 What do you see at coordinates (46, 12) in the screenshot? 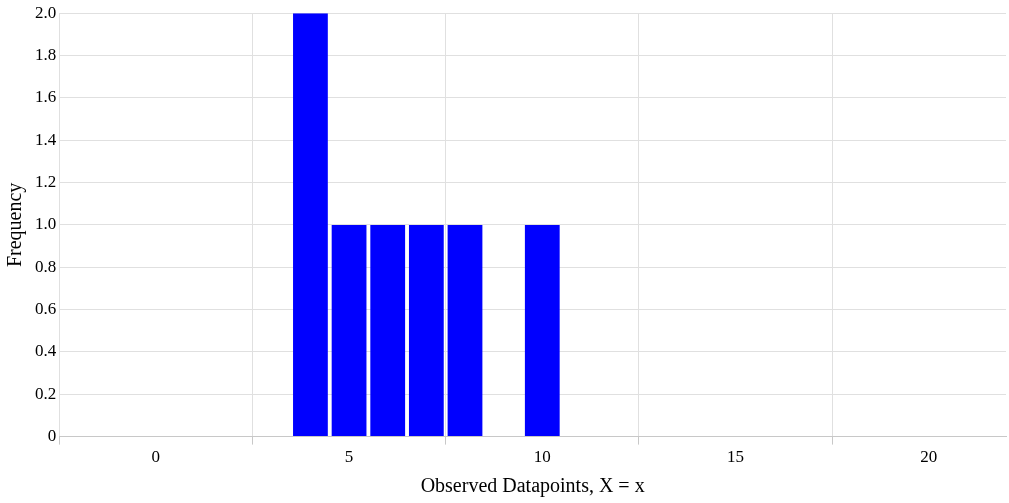
I see `y-tick-label: 2.0` at bounding box center [46, 12].